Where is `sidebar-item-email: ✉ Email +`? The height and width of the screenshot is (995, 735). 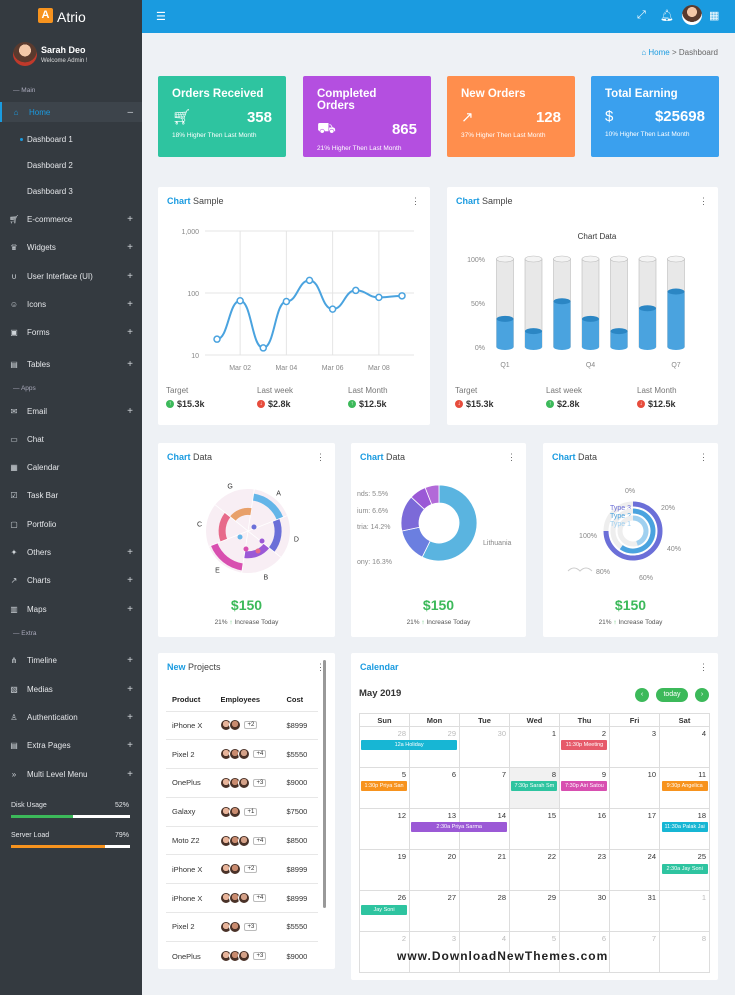 sidebar-item-email: ✉ Email + is located at coordinates (71, 411).